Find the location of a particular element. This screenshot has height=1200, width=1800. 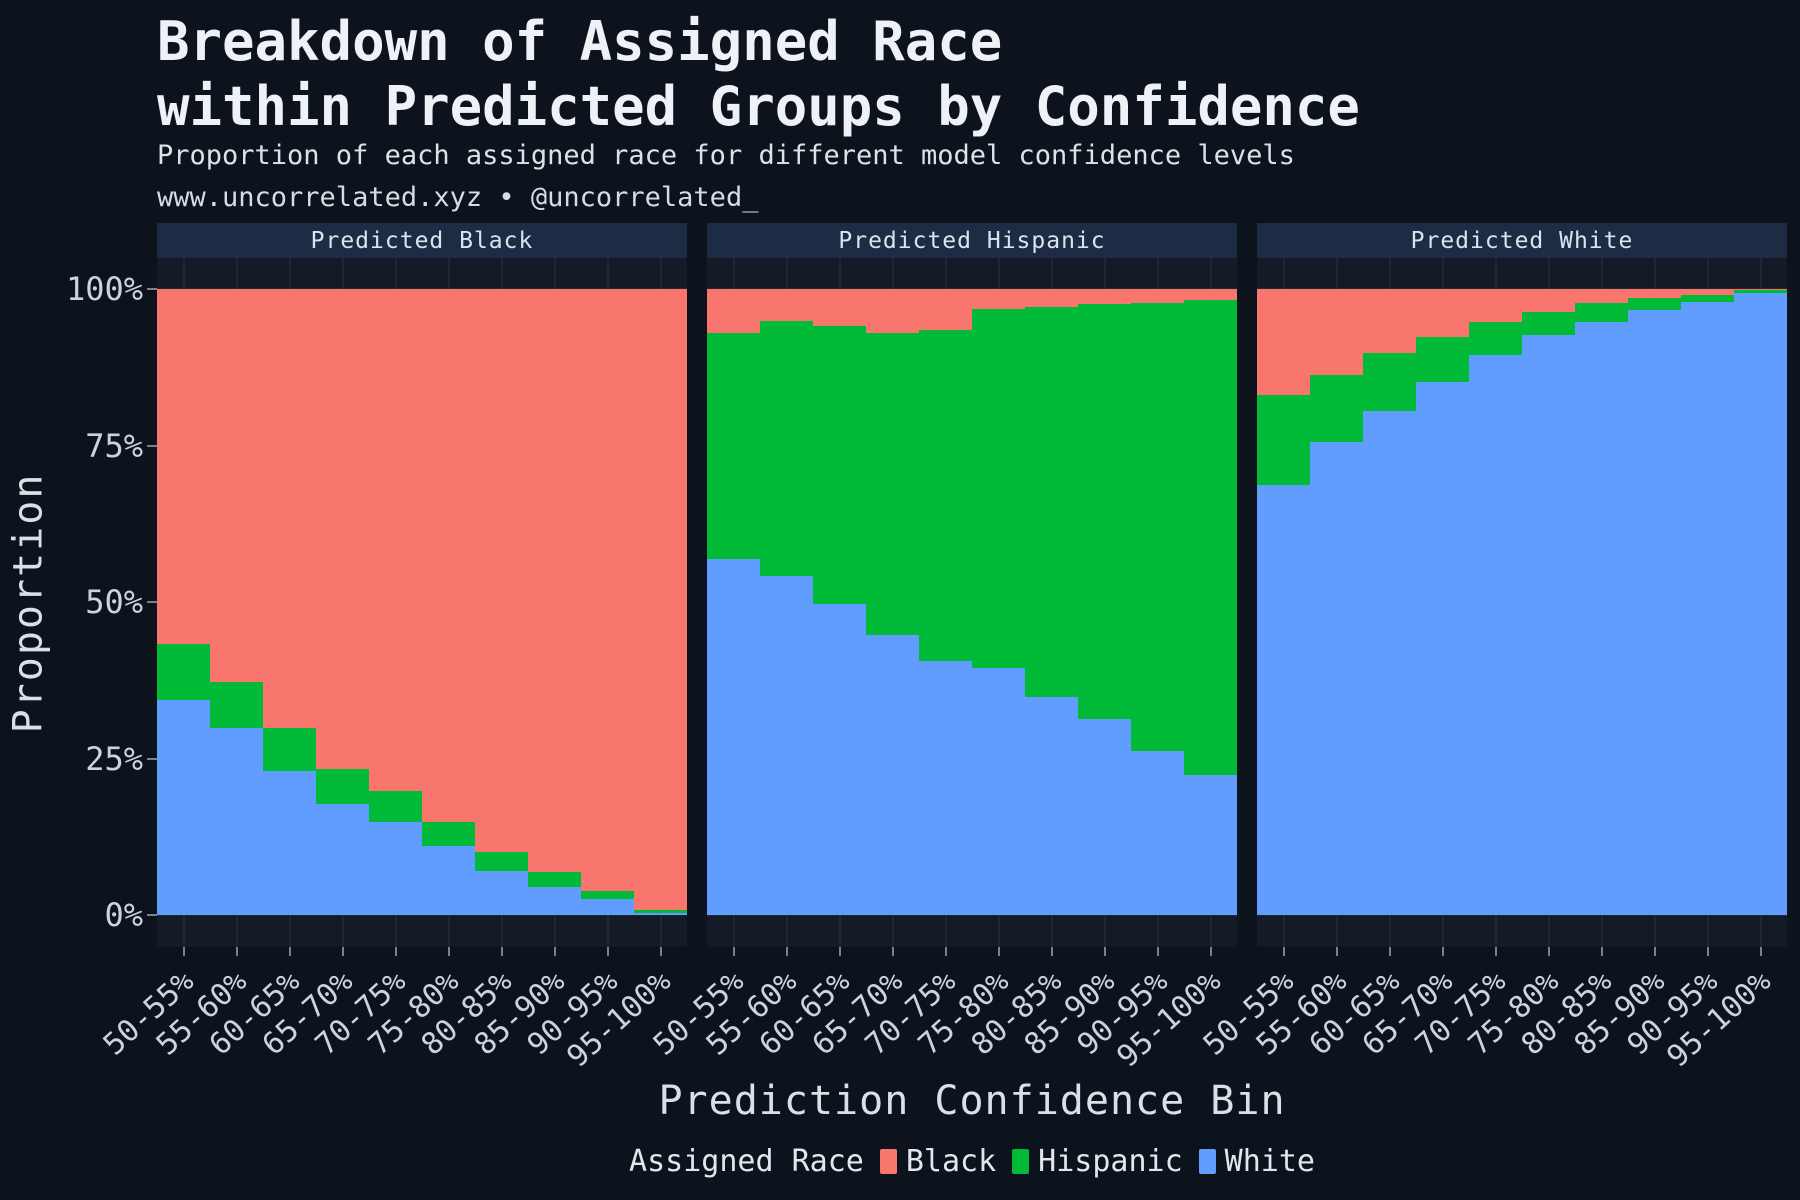

stacked-bar-60-65% is located at coordinates (1389, 602).